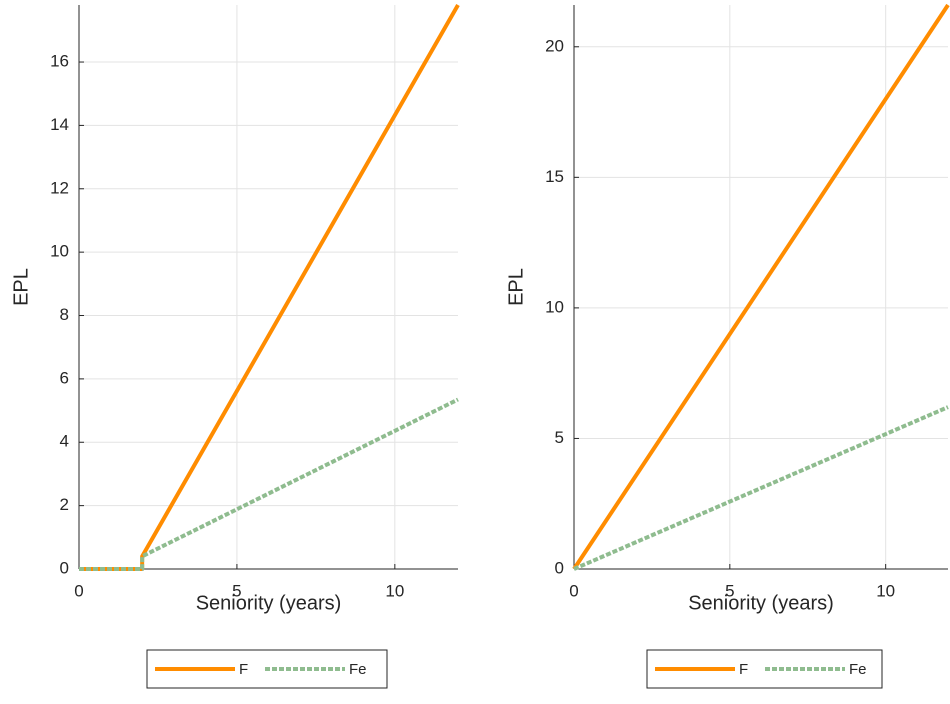 The image size is (950, 704). What do you see at coordinates (59, 124) in the screenshot?
I see `y-tick-label: 14` at bounding box center [59, 124].